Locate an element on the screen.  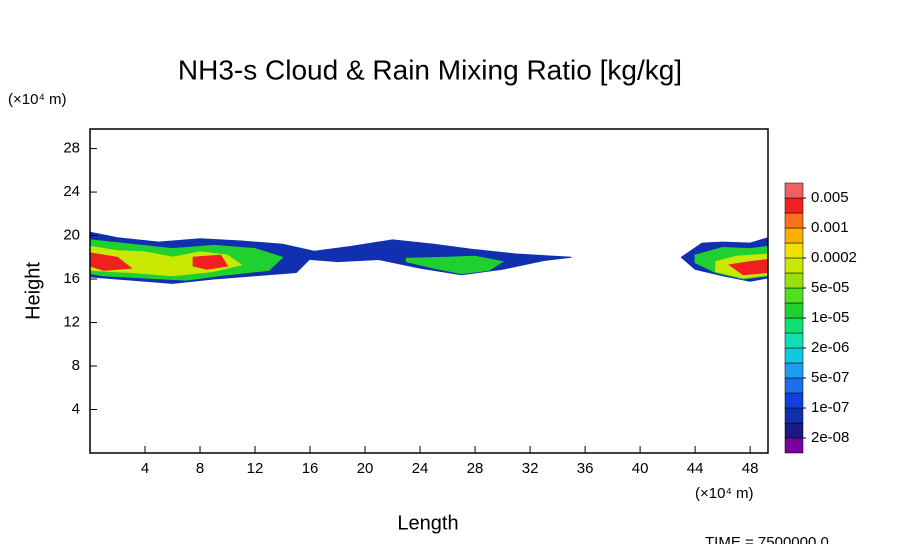
x-tick-label: 24 is located at coordinates (420, 468).